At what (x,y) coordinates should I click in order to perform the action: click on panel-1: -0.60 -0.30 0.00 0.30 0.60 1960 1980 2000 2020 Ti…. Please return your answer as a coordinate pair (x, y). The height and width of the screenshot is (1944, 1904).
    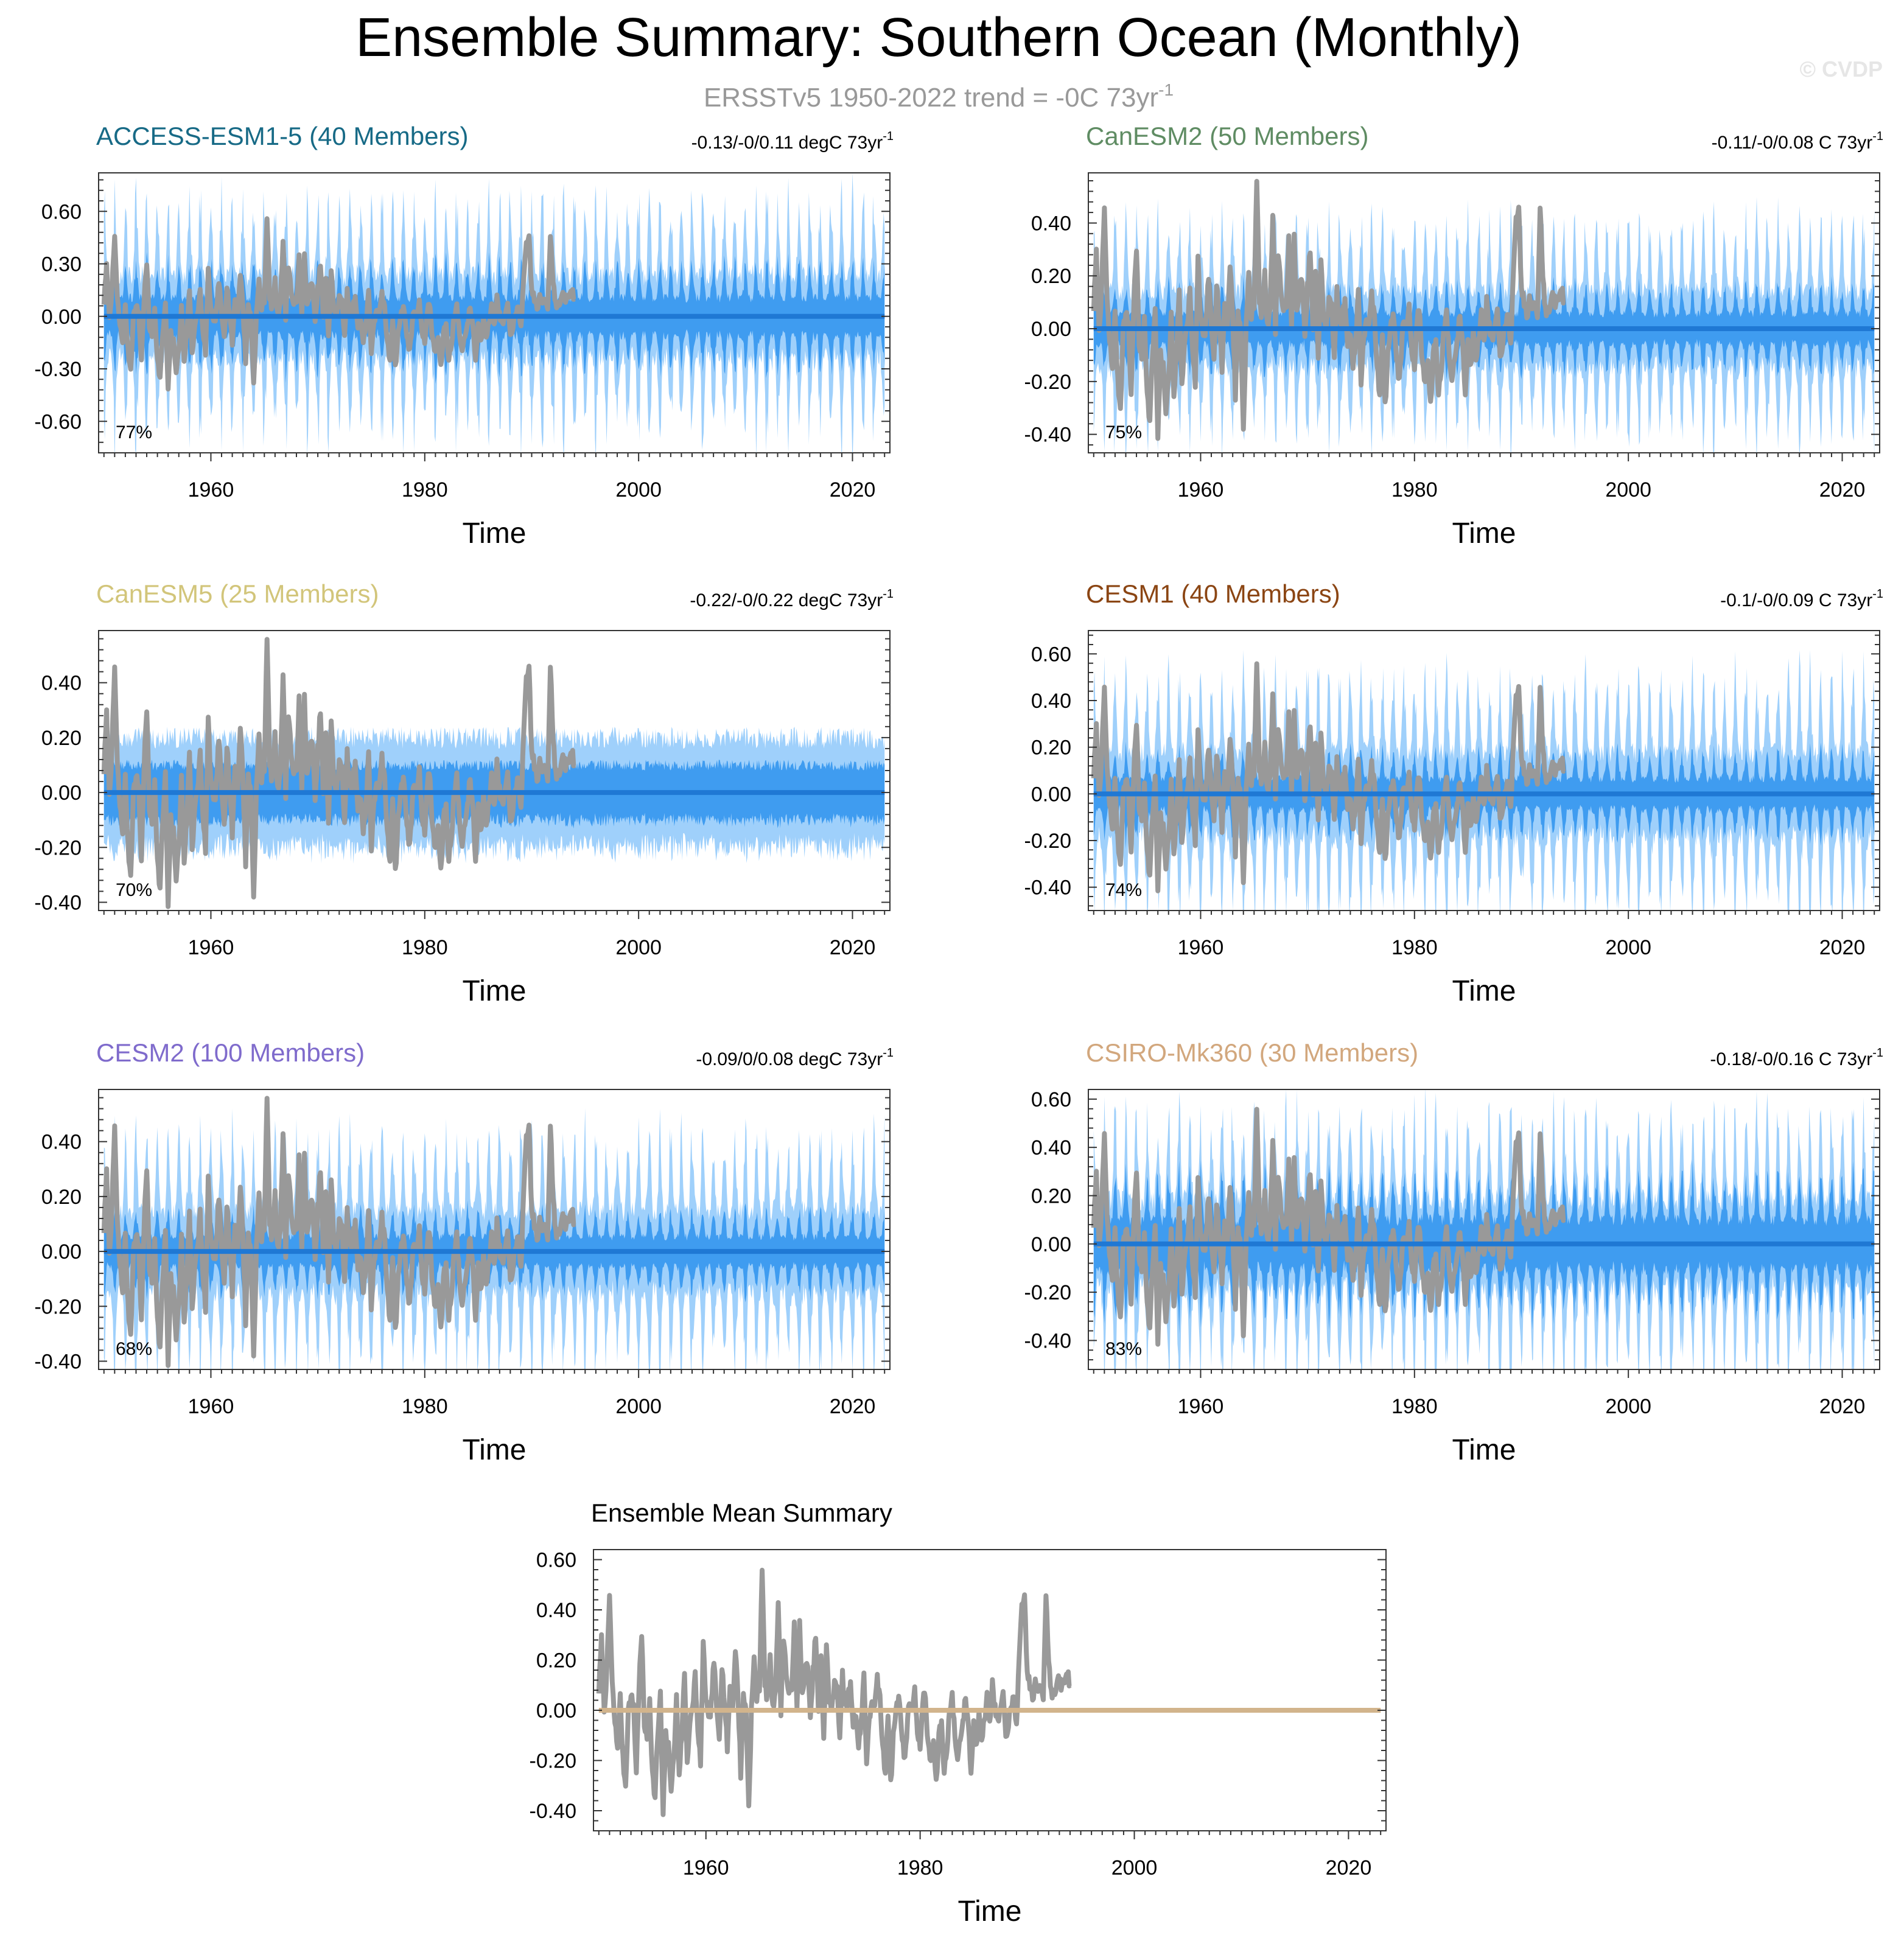
    Looking at the image, I should click on (464, 336).